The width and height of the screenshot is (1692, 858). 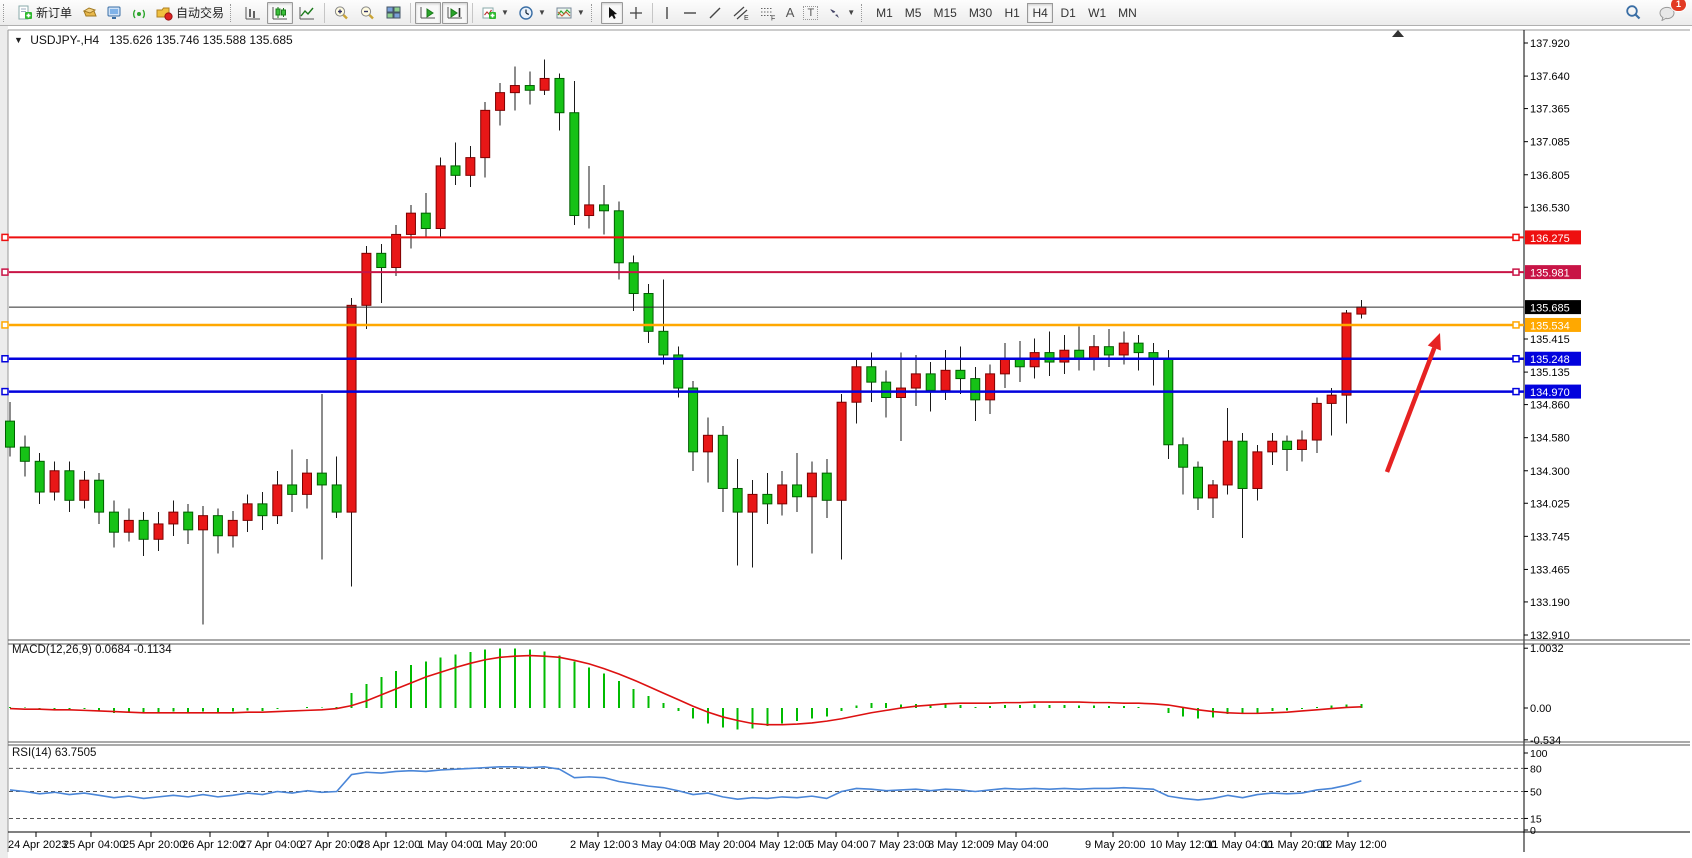 I want to click on svg-text: 135.981, so click(x=1550, y=274).